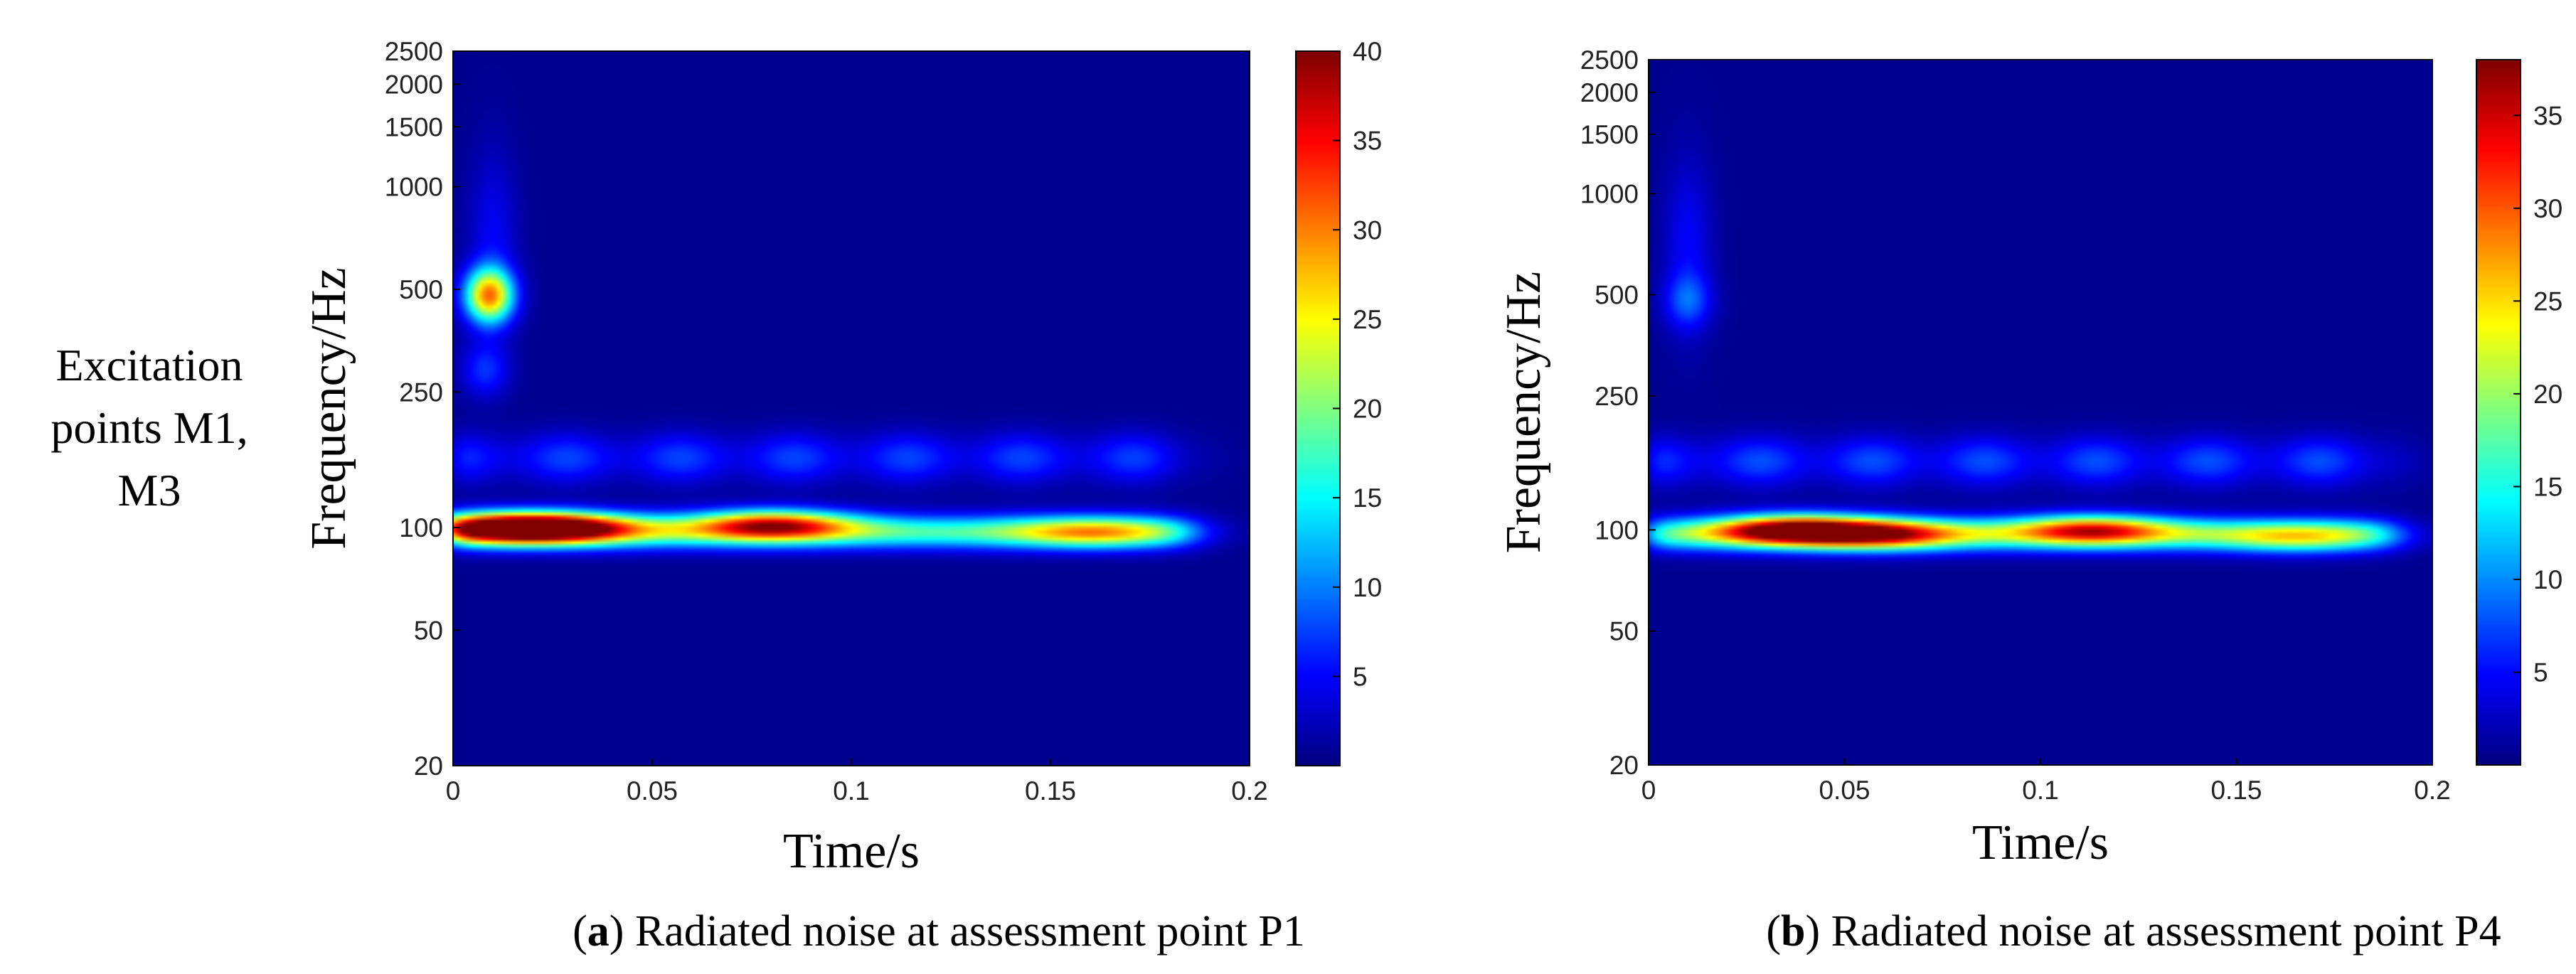 The width and height of the screenshot is (2576, 974). Describe the element at coordinates (414, 187) in the screenshot. I see `y-tick-label-a-5: 1000` at that location.